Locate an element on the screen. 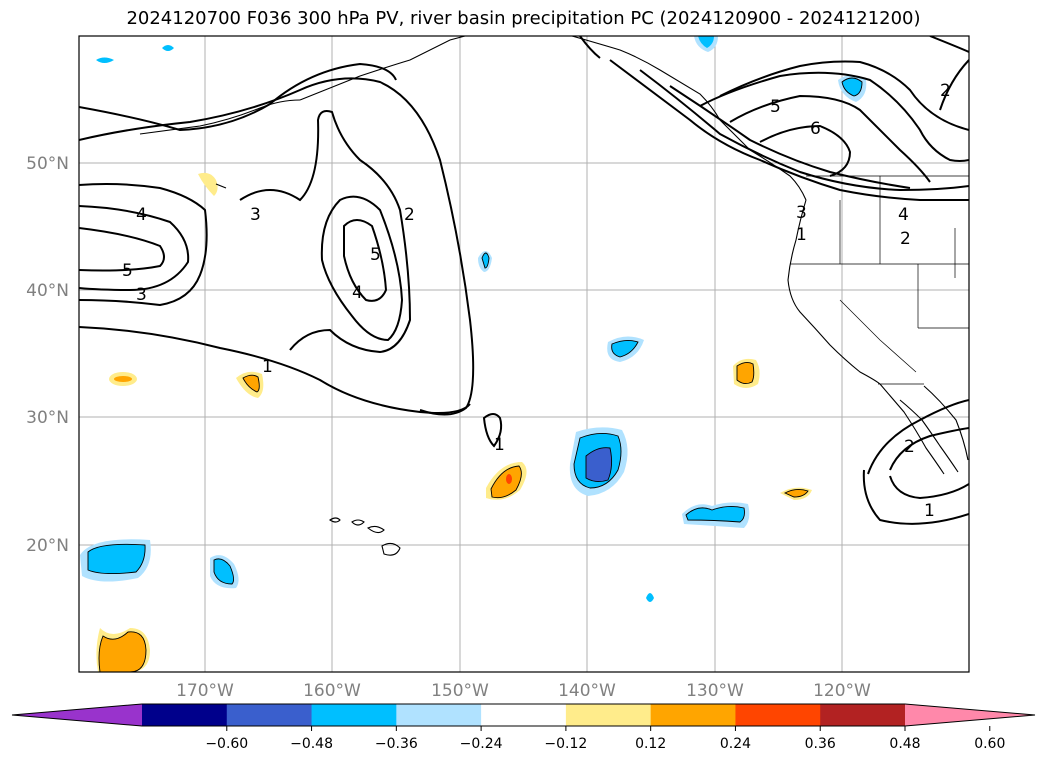  colorbar-tick-label: 0.60 is located at coordinates (989, 744).